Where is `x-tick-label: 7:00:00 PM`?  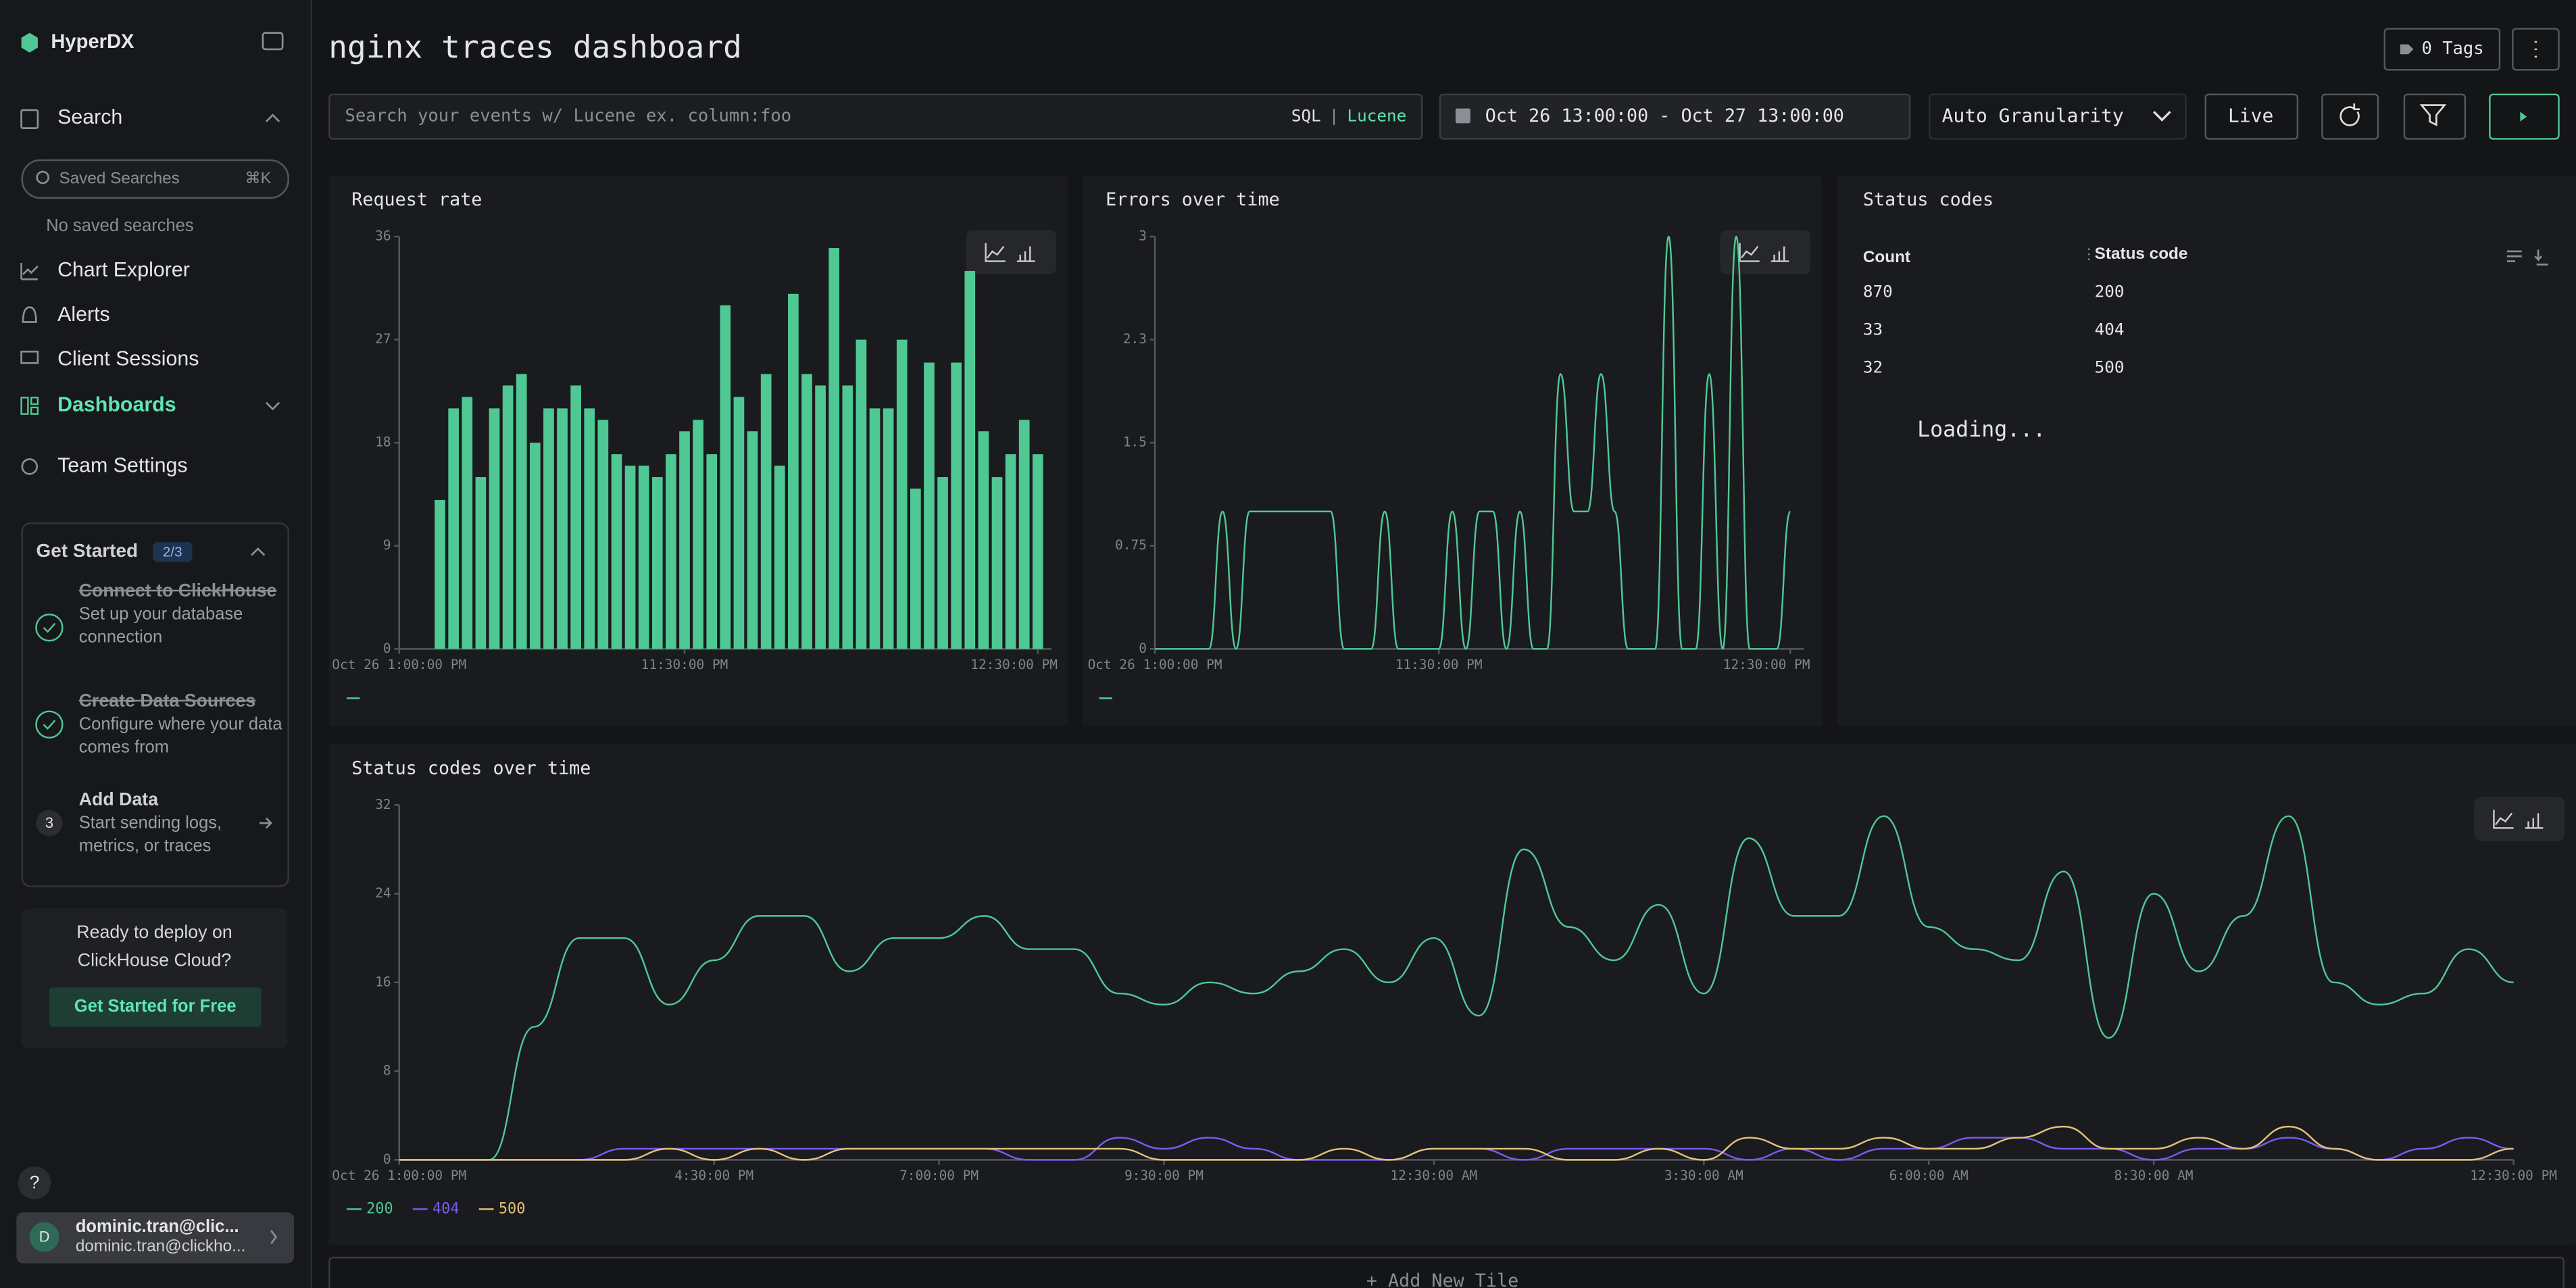
x-tick-label: 7:00:00 PM is located at coordinates (939, 1175).